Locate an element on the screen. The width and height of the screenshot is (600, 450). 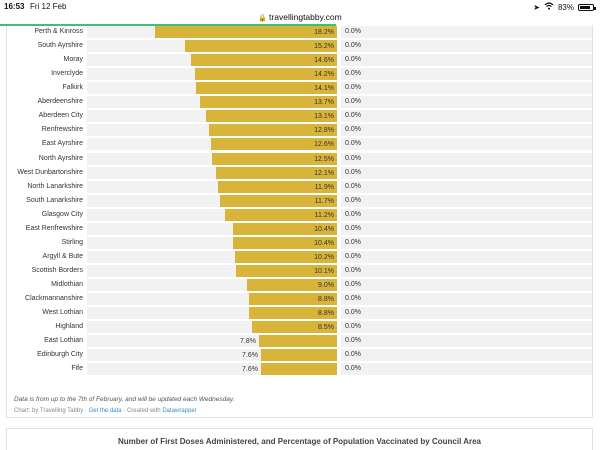
lock-icon: 🔒 is located at coordinates (263, 18).